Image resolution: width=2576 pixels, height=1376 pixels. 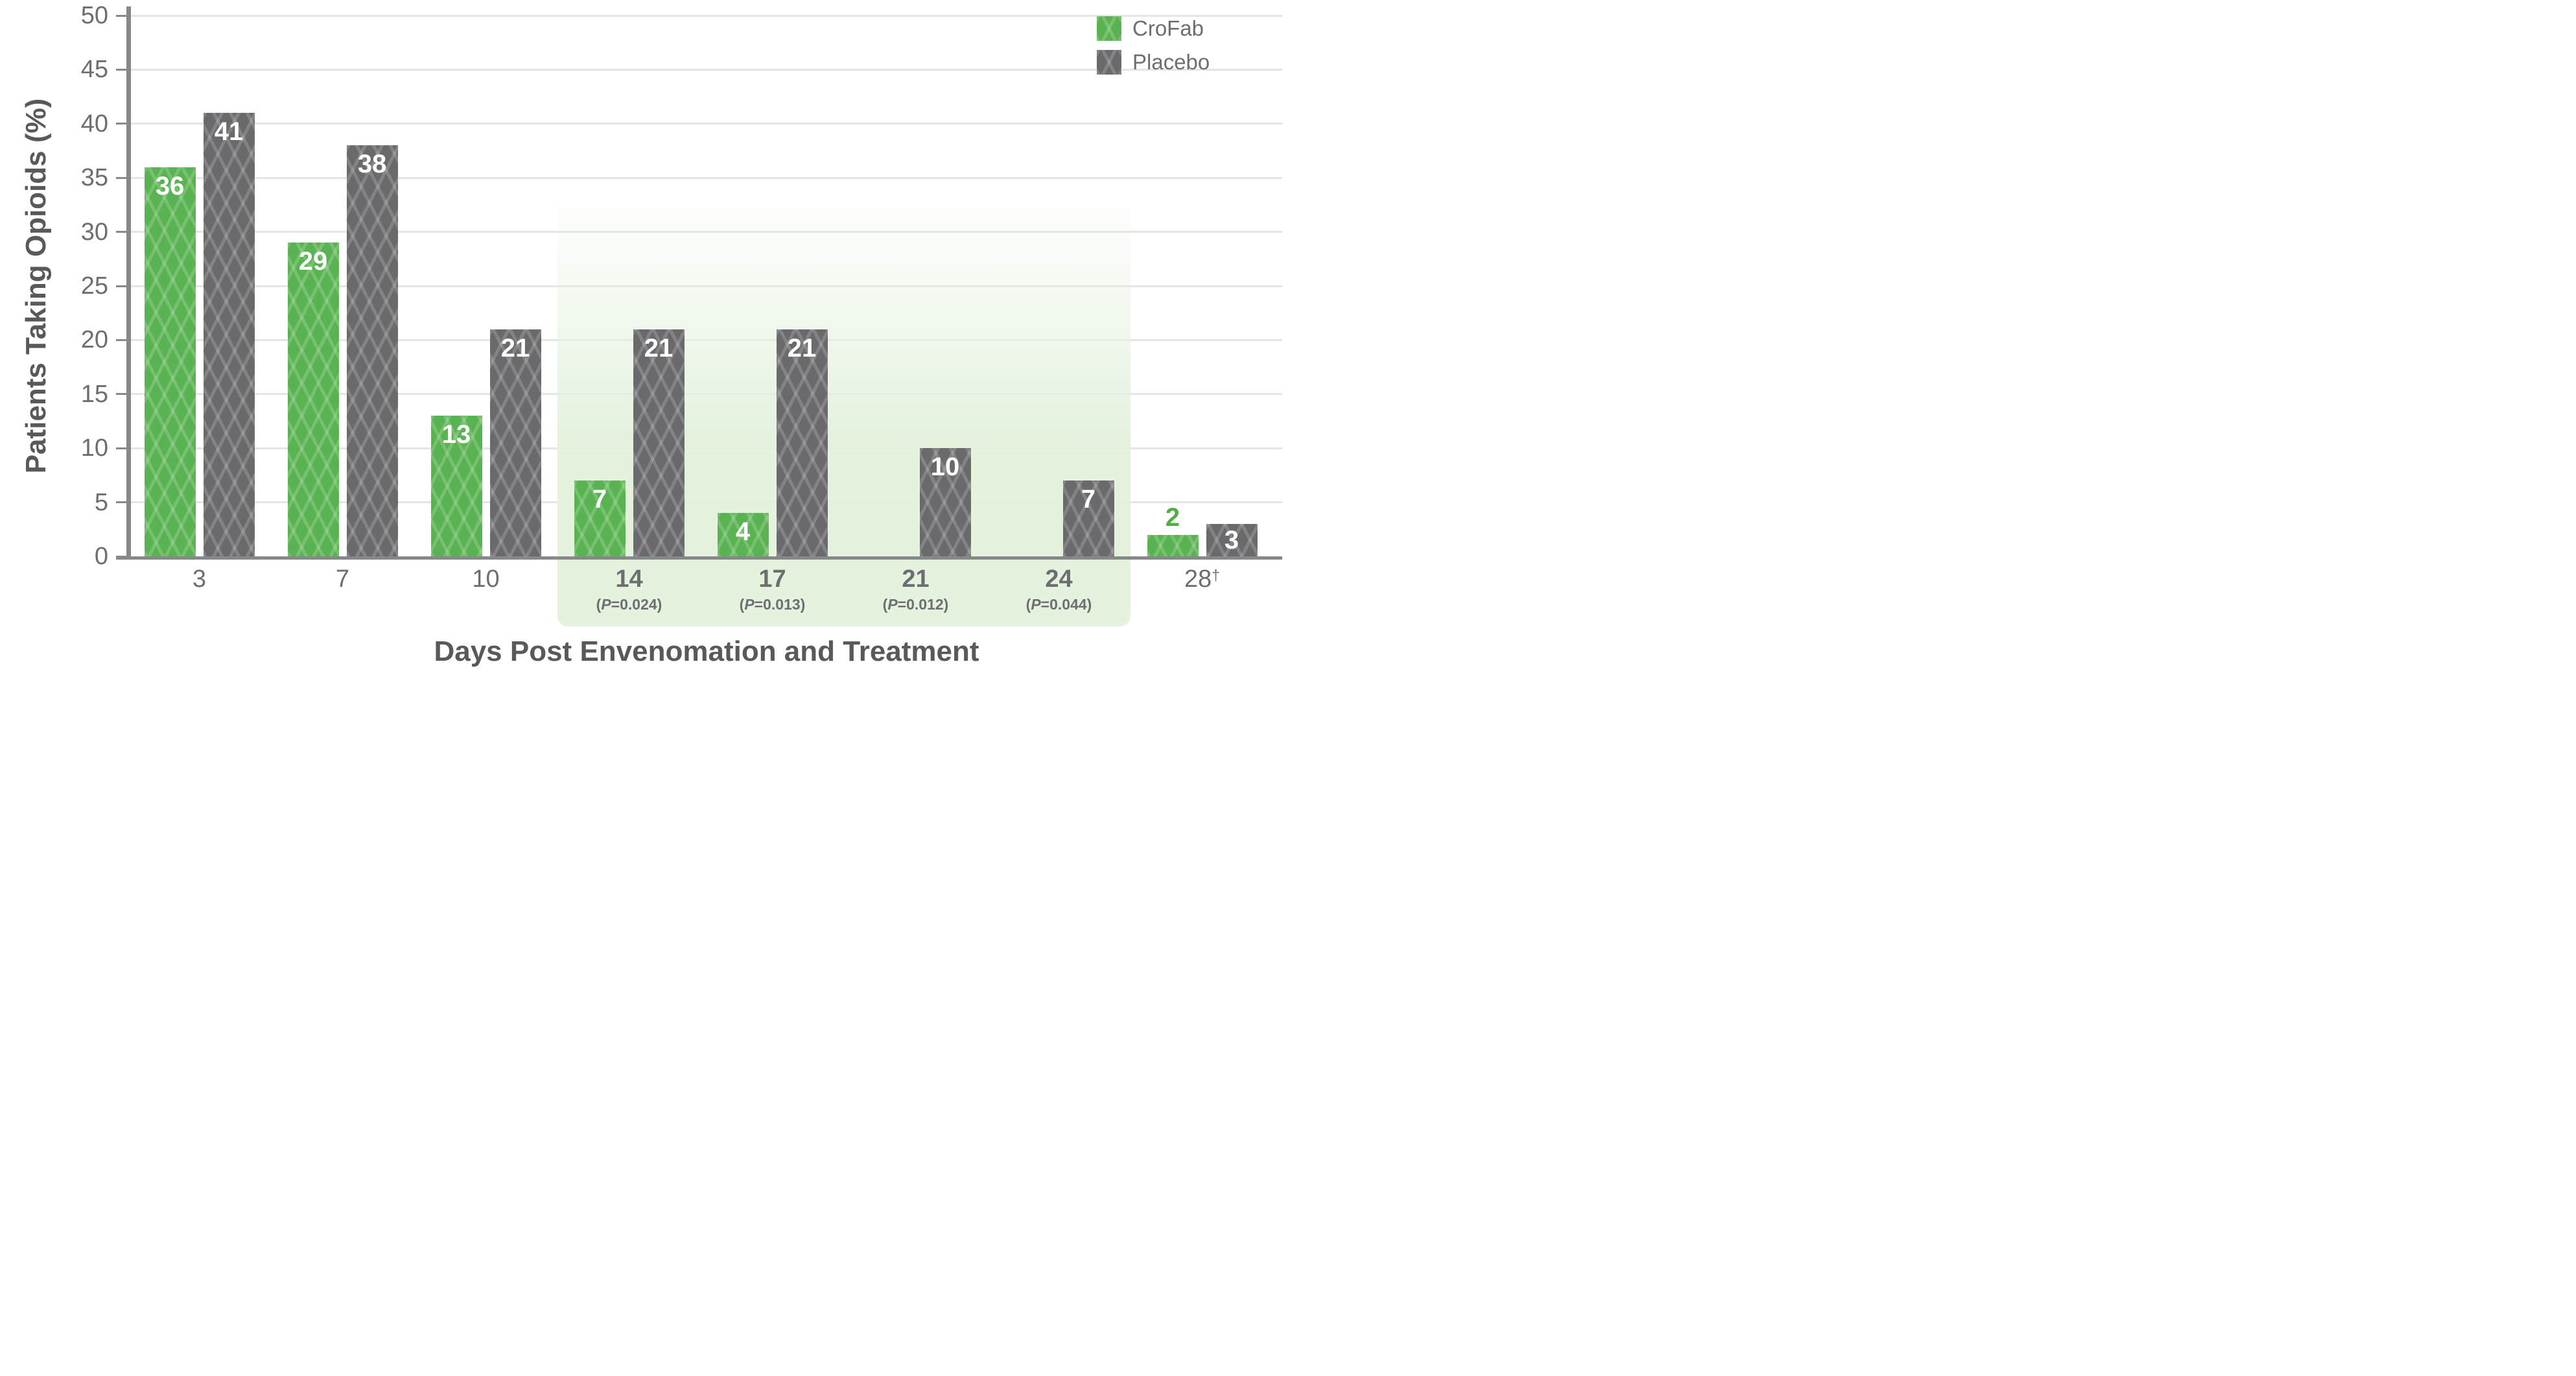 I want to click on legend-label-placebo: Placebo, so click(x=1171, y=62).